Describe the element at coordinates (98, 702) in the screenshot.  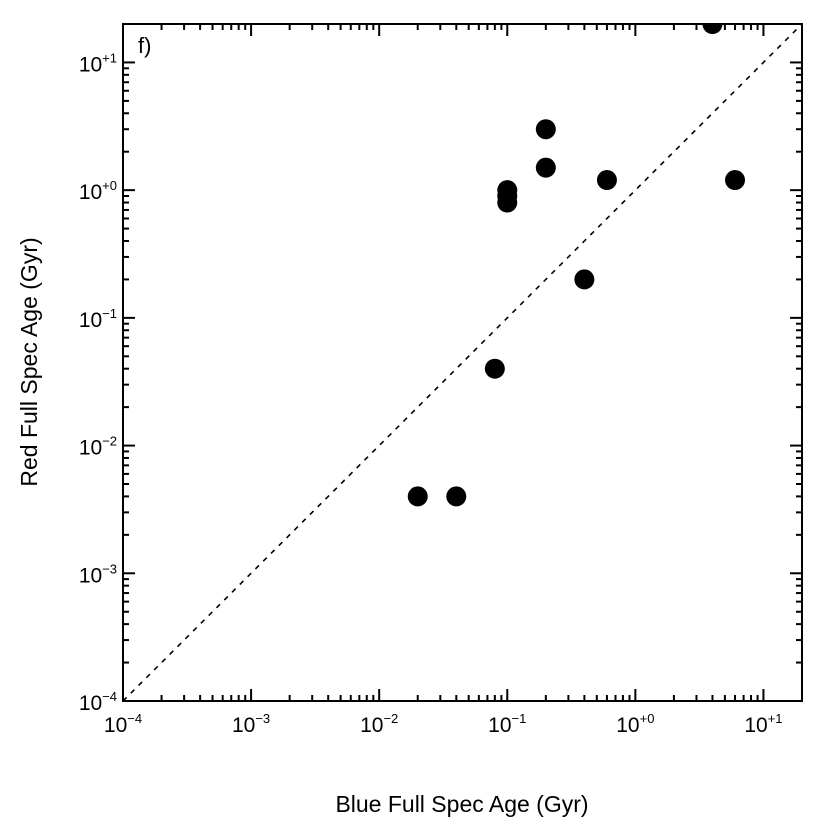
I see `y-tick-label: 10⁻⁴` at that location.